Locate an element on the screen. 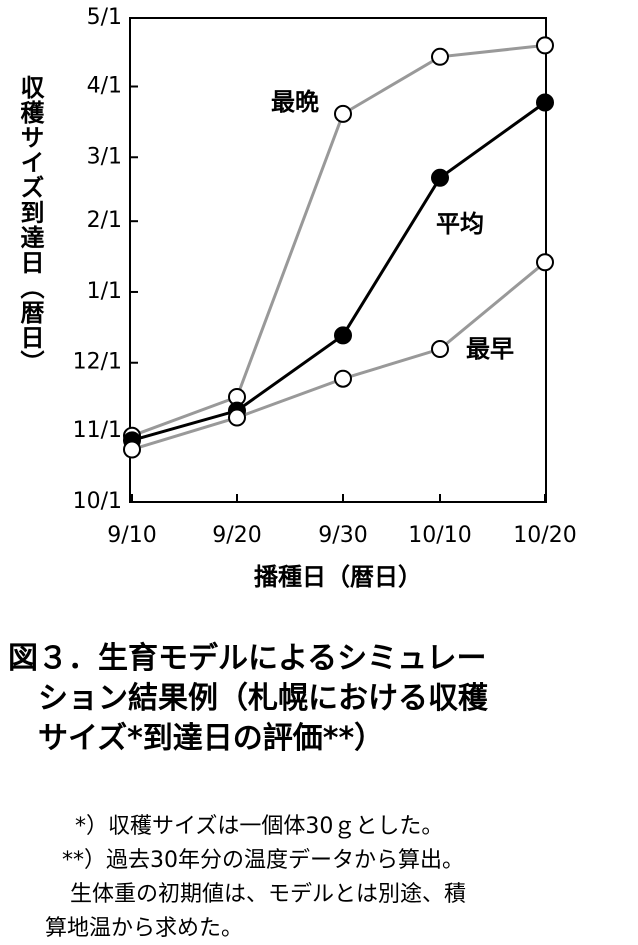 The height and width of the screenshot is (945, 638). x-tick-label: 10/10 is located at coordinates (439, 535).